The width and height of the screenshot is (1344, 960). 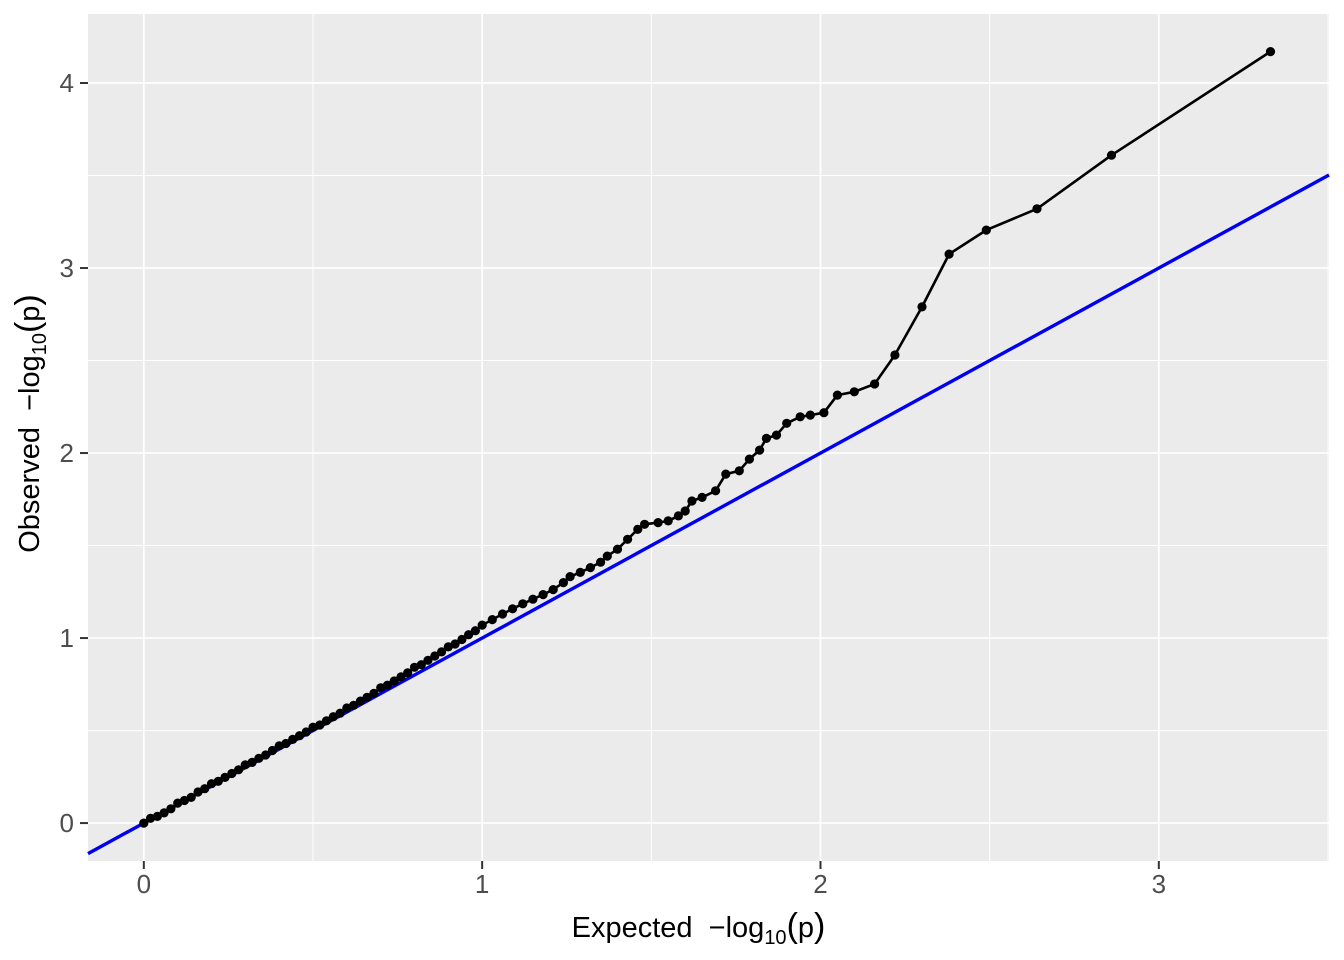 I want to click on x-axis-title: Expected −log10(p), so click(x=699, y=928).